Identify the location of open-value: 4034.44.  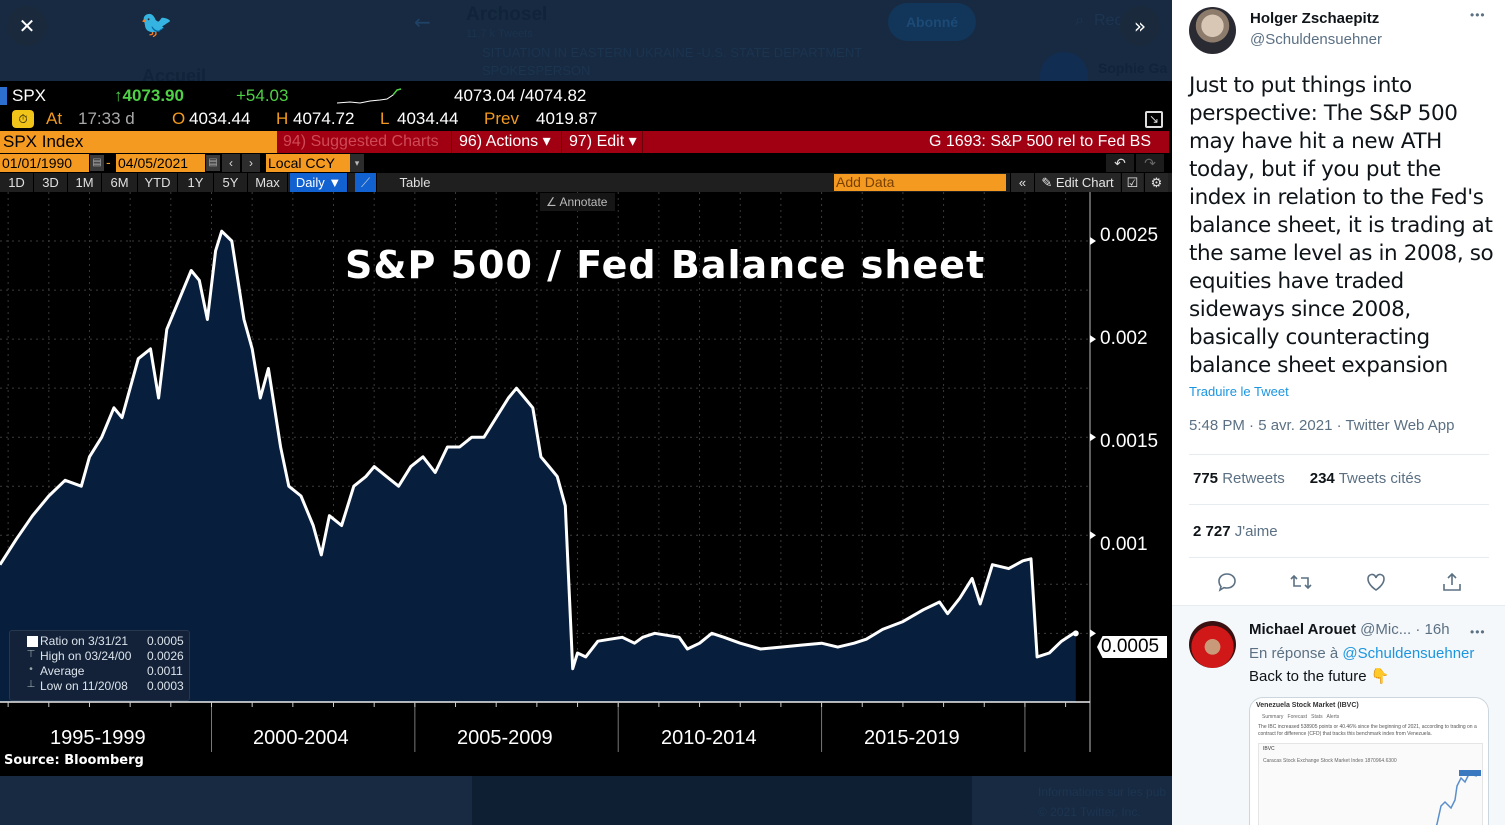
(220, 118).